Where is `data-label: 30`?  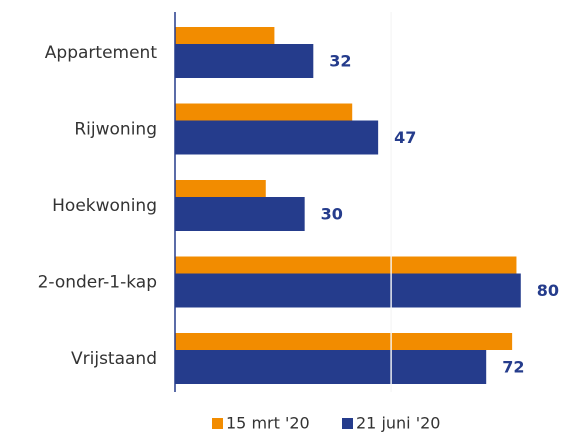
data-label: 30 is located at coordinates (332, 214).